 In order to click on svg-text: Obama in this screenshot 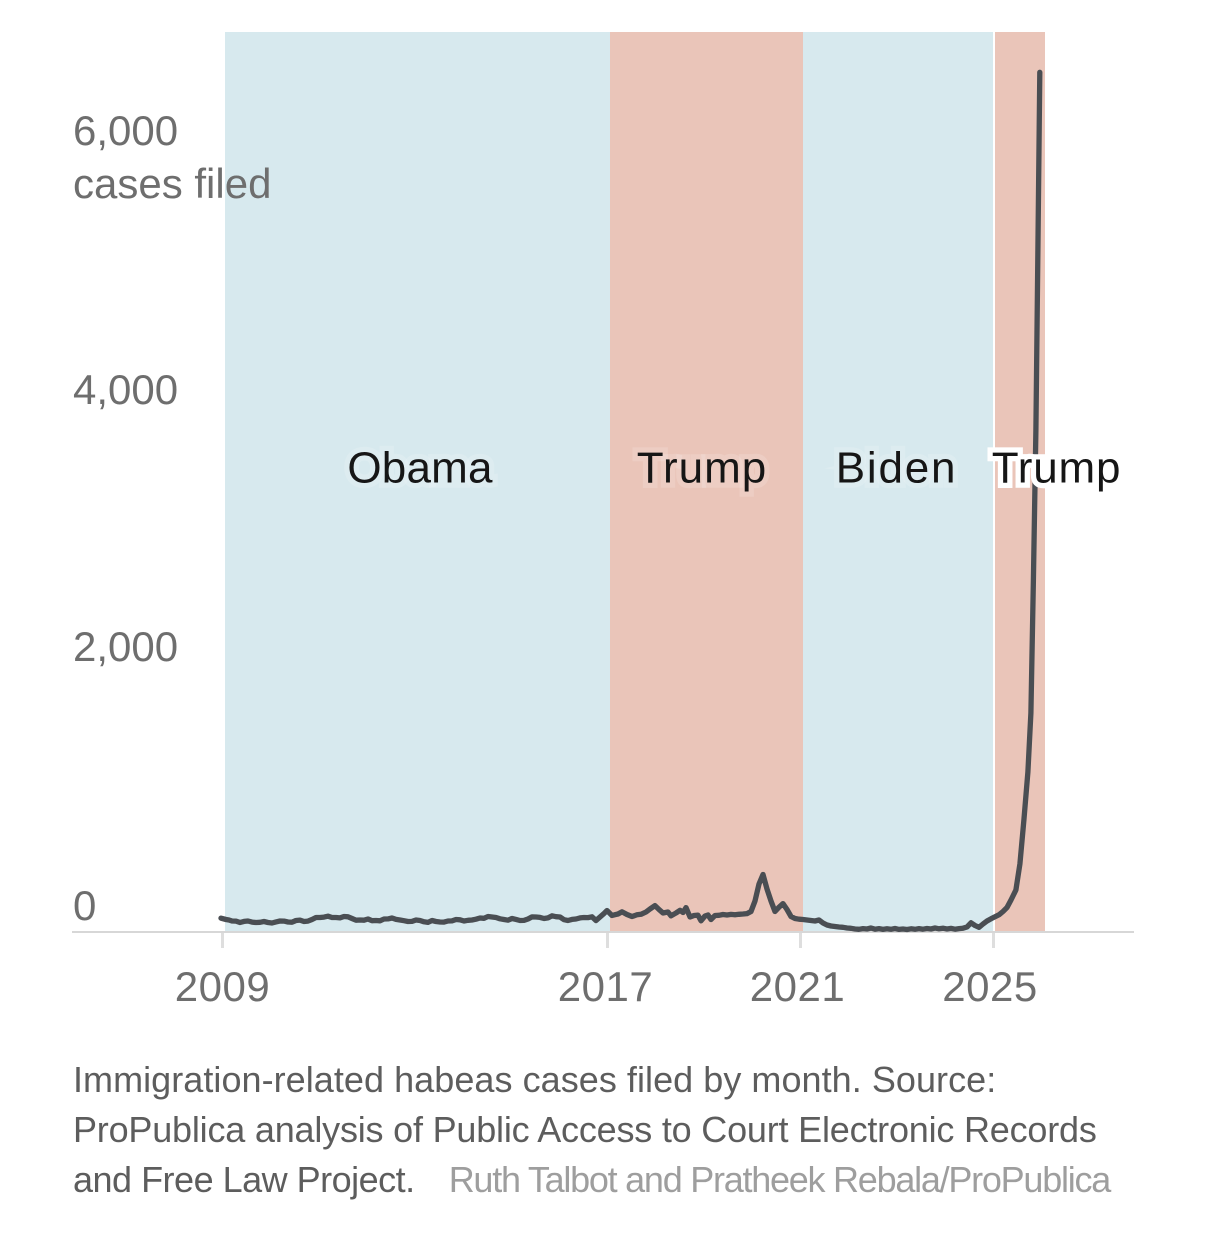, I will do `click(420, 468)`.